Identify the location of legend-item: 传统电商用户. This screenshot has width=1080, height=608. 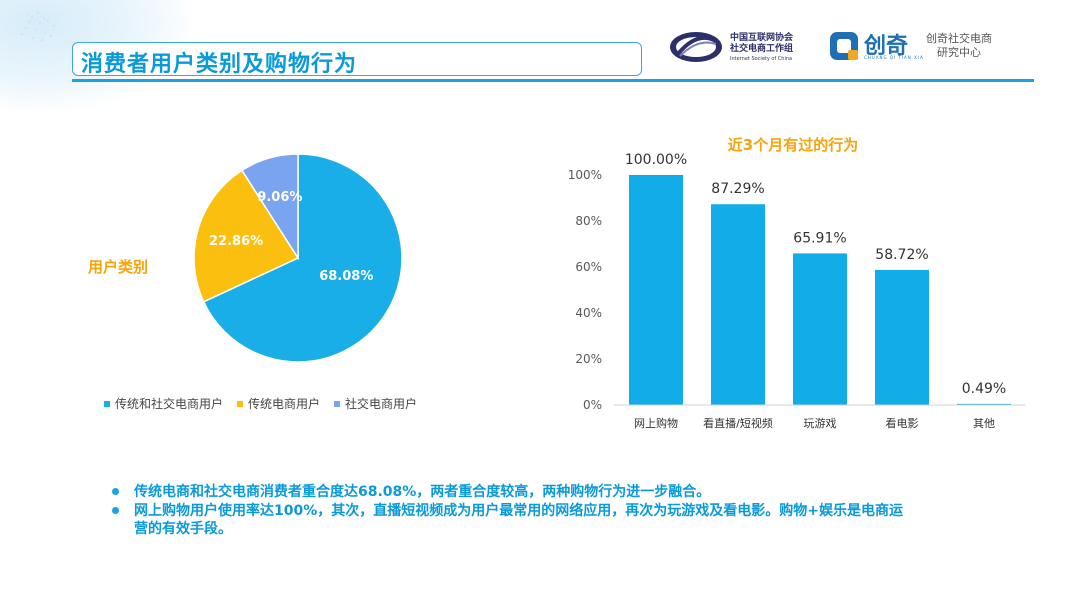
(278, 403).